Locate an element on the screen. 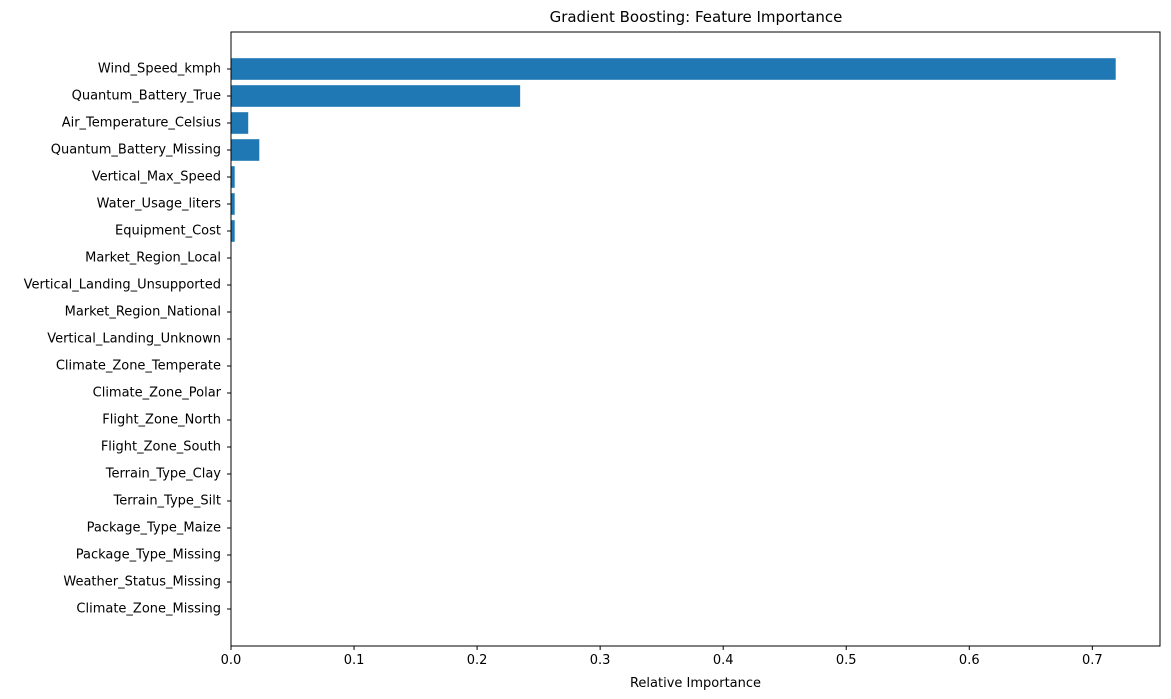 This screenshot has height=699, width=1171. bar-air-temperature-celsius is located at coordinates (240, 123).